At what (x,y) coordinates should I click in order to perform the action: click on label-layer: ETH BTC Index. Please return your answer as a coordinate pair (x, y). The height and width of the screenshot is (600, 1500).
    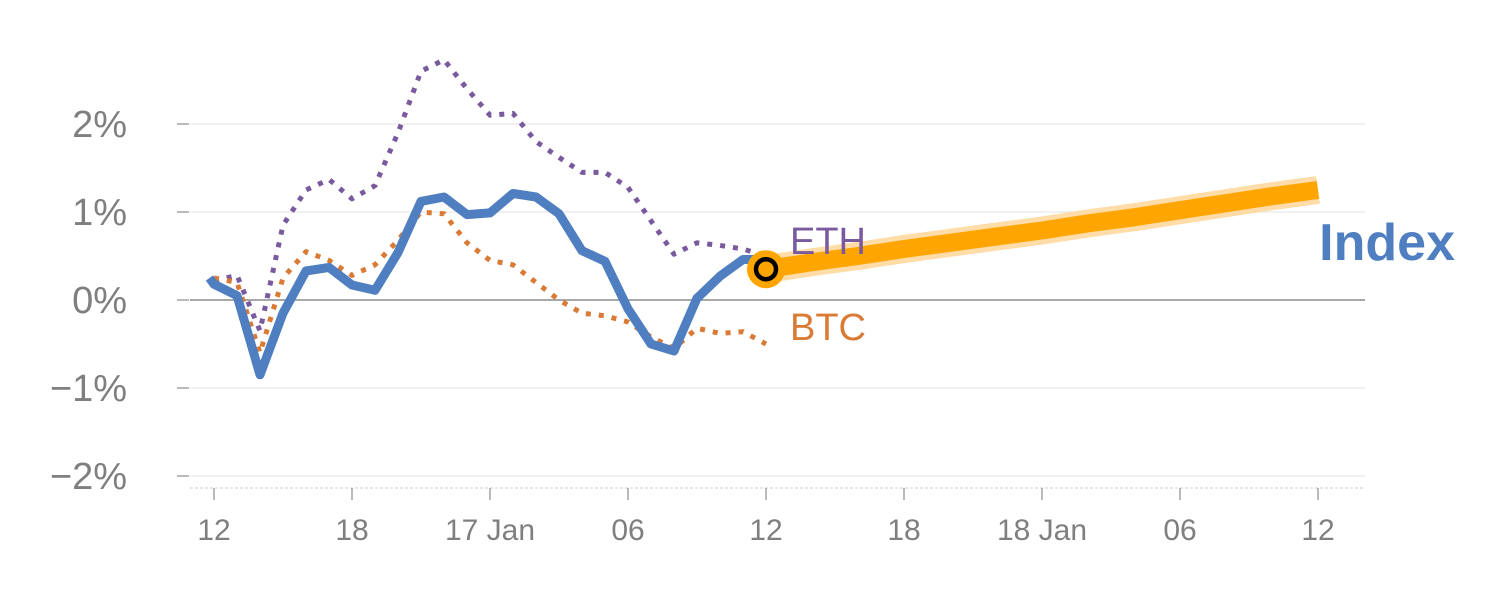
    Looking at the image, I should click on (1122, 281).